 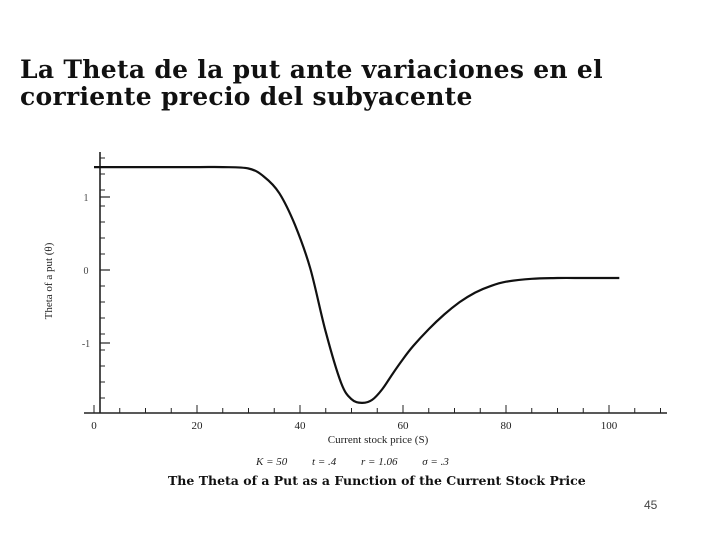 What do you see at coordinates (378, 440) in the screenshot?
I see `x-axis-label: Current stock price (S)` at bounding box center [378, 440].